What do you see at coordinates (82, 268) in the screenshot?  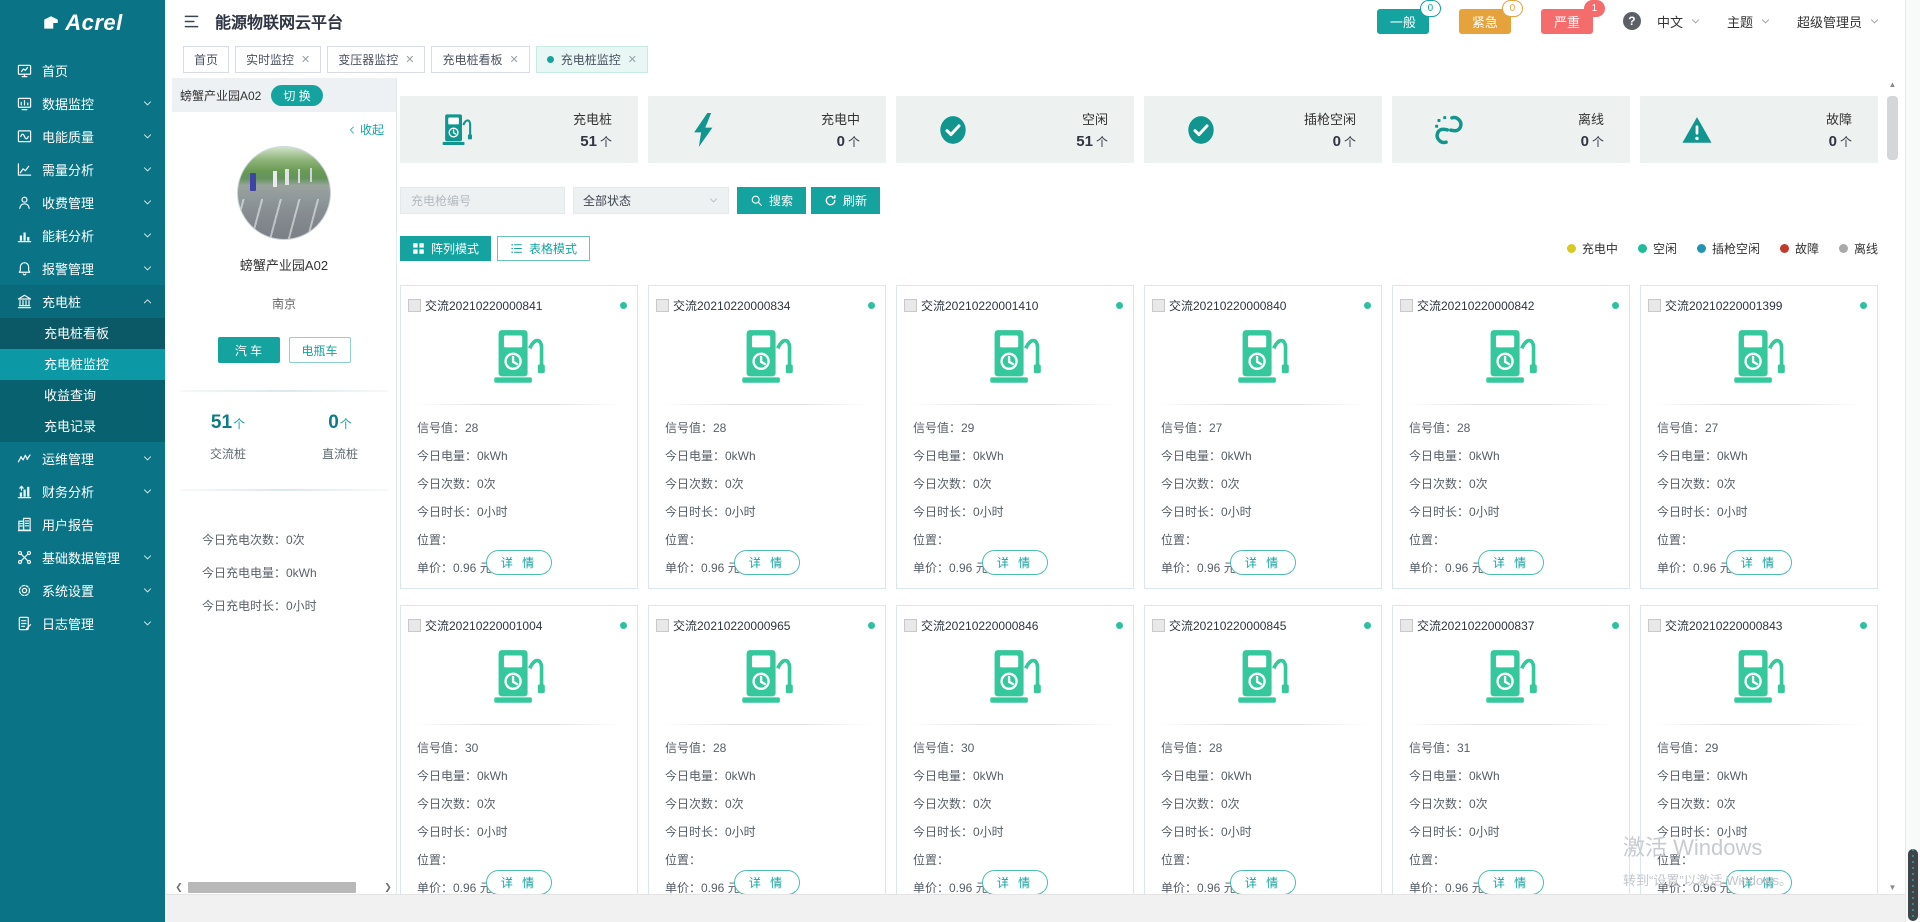 I see `sidebar-item-6: 报警管理` at bounding box center [82, 268].